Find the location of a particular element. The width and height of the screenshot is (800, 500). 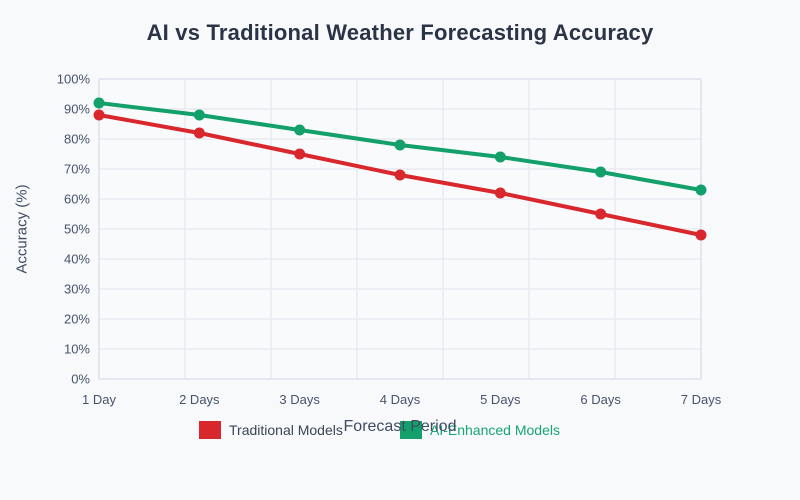

y-tick-label: 60% is located at coordinates (77, 199).